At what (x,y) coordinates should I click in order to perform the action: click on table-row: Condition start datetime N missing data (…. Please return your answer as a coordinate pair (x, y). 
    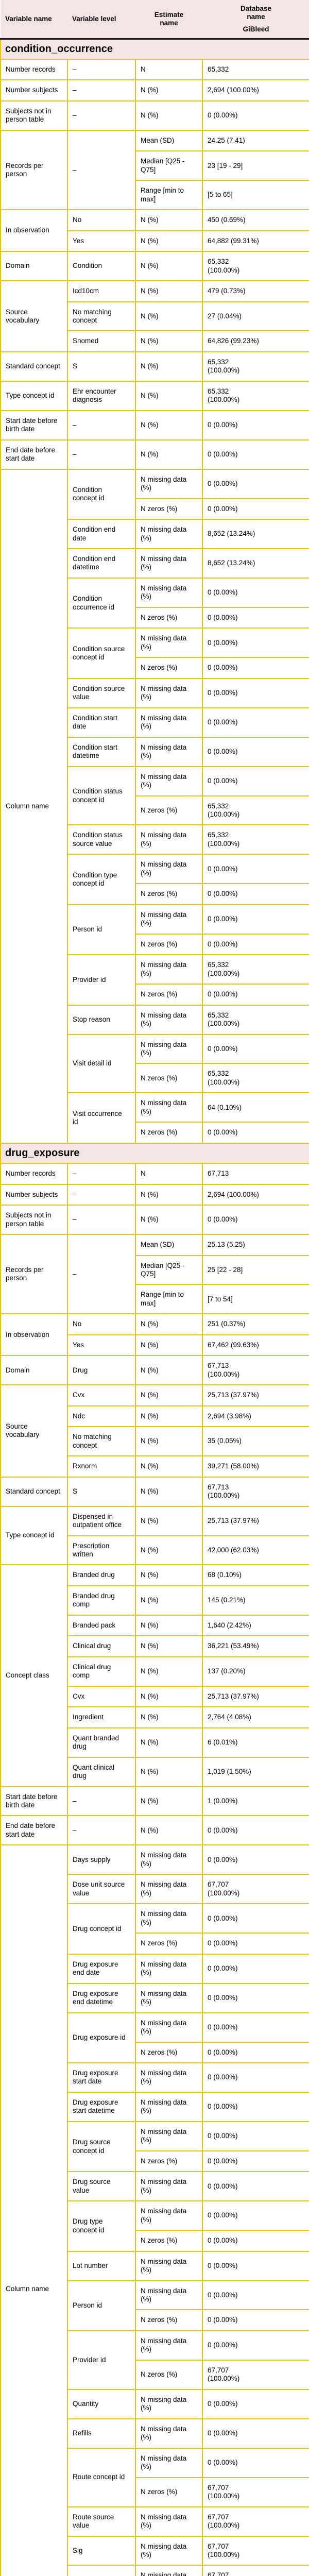
    Looking at the image, I should click on (155, 751).